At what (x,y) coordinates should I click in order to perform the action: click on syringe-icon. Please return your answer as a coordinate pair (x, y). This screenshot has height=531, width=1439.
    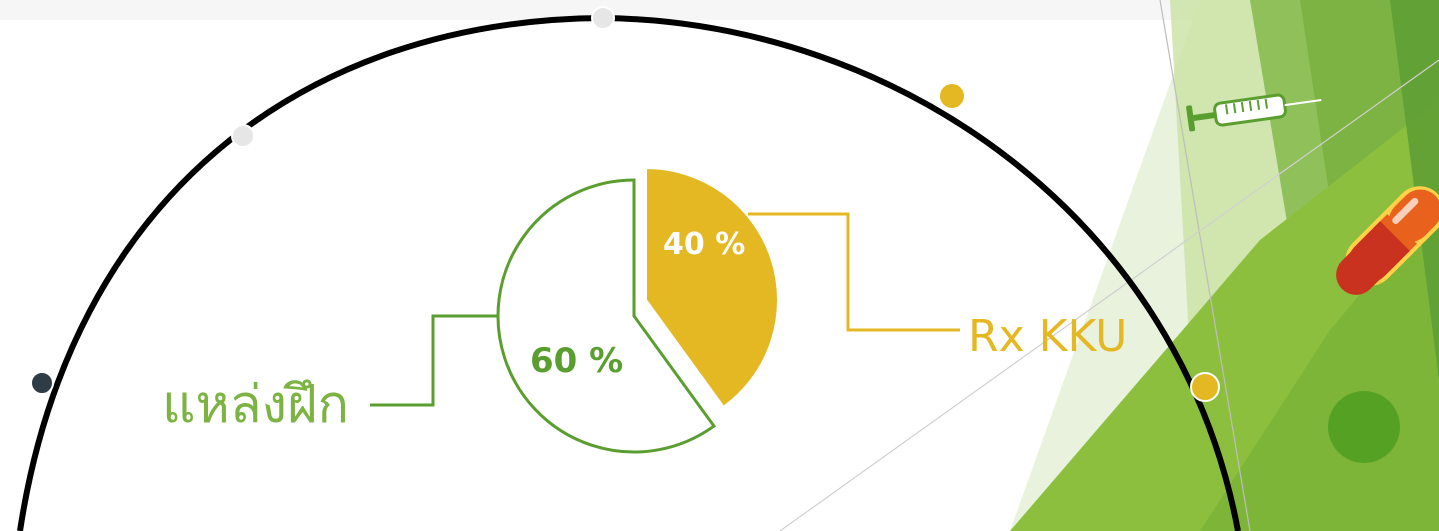
    Looking at the image, I should click on (1254, 112).